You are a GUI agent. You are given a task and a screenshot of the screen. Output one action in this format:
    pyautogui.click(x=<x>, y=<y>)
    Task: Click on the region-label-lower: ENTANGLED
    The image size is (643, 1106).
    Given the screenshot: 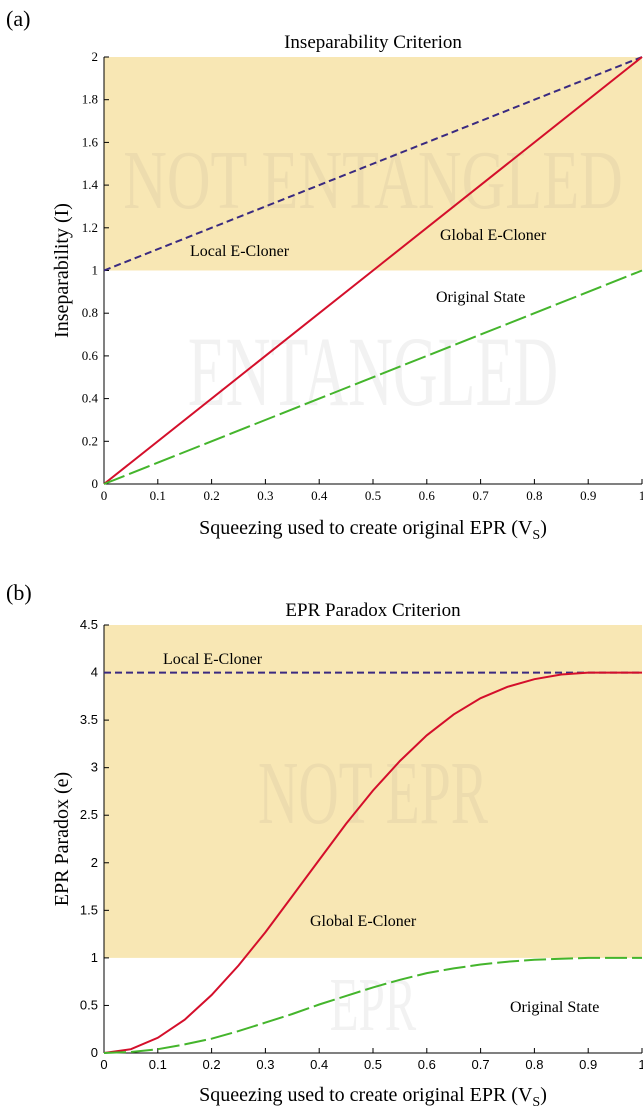 What is the action you would take?
    pyautogui.click(x=373, y=371)
    